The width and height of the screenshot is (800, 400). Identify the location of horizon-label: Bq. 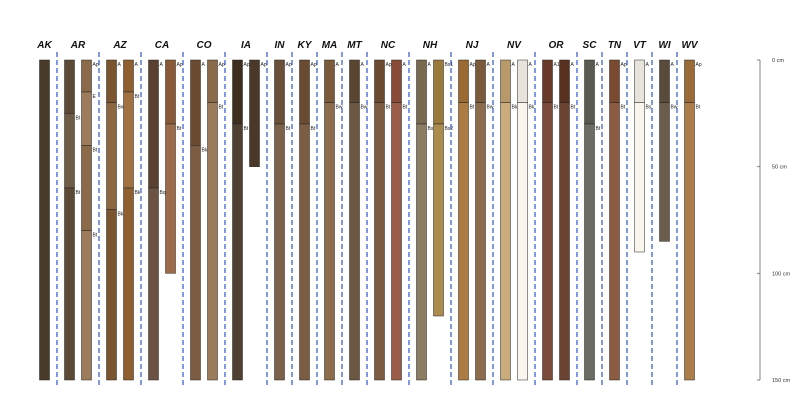
(163, 193).